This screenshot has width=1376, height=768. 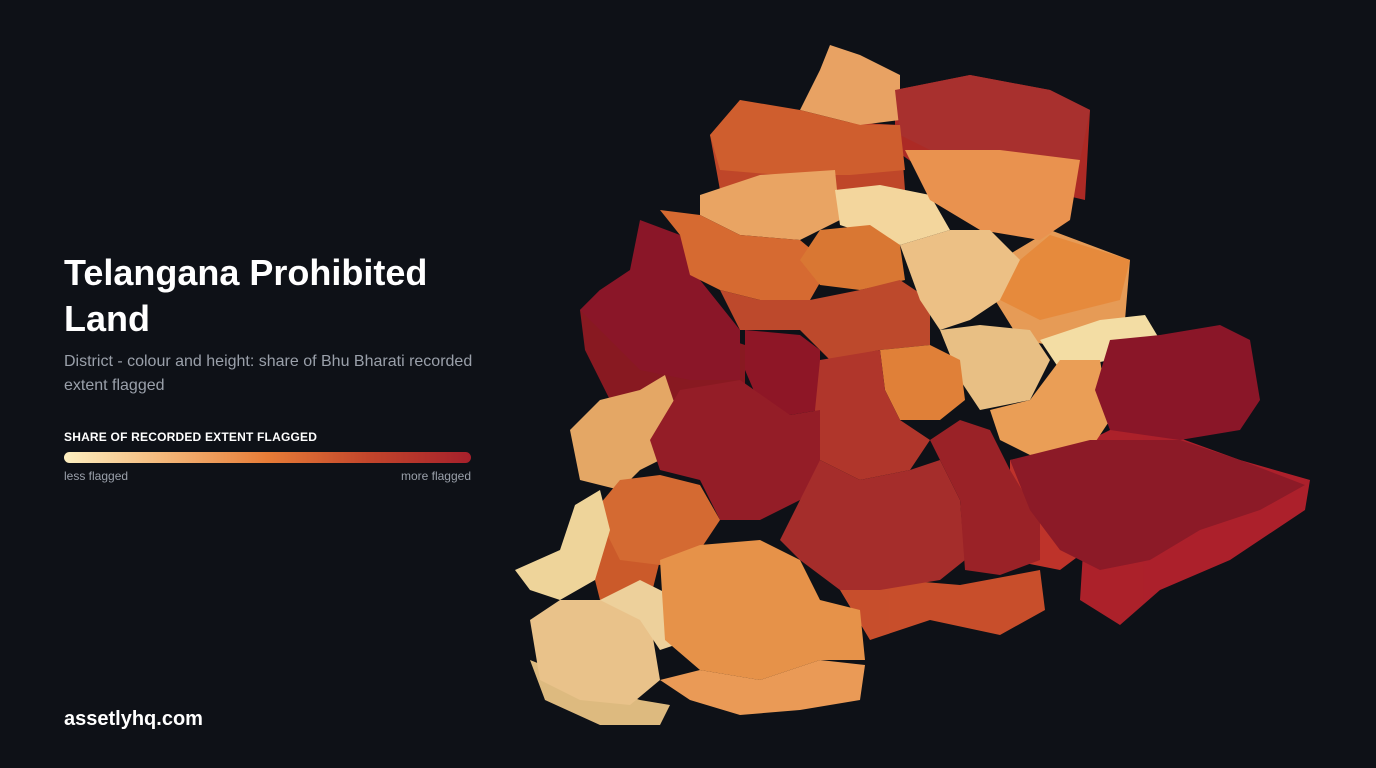 I want to click on district-east-orange, so click(x=1065, y=277).